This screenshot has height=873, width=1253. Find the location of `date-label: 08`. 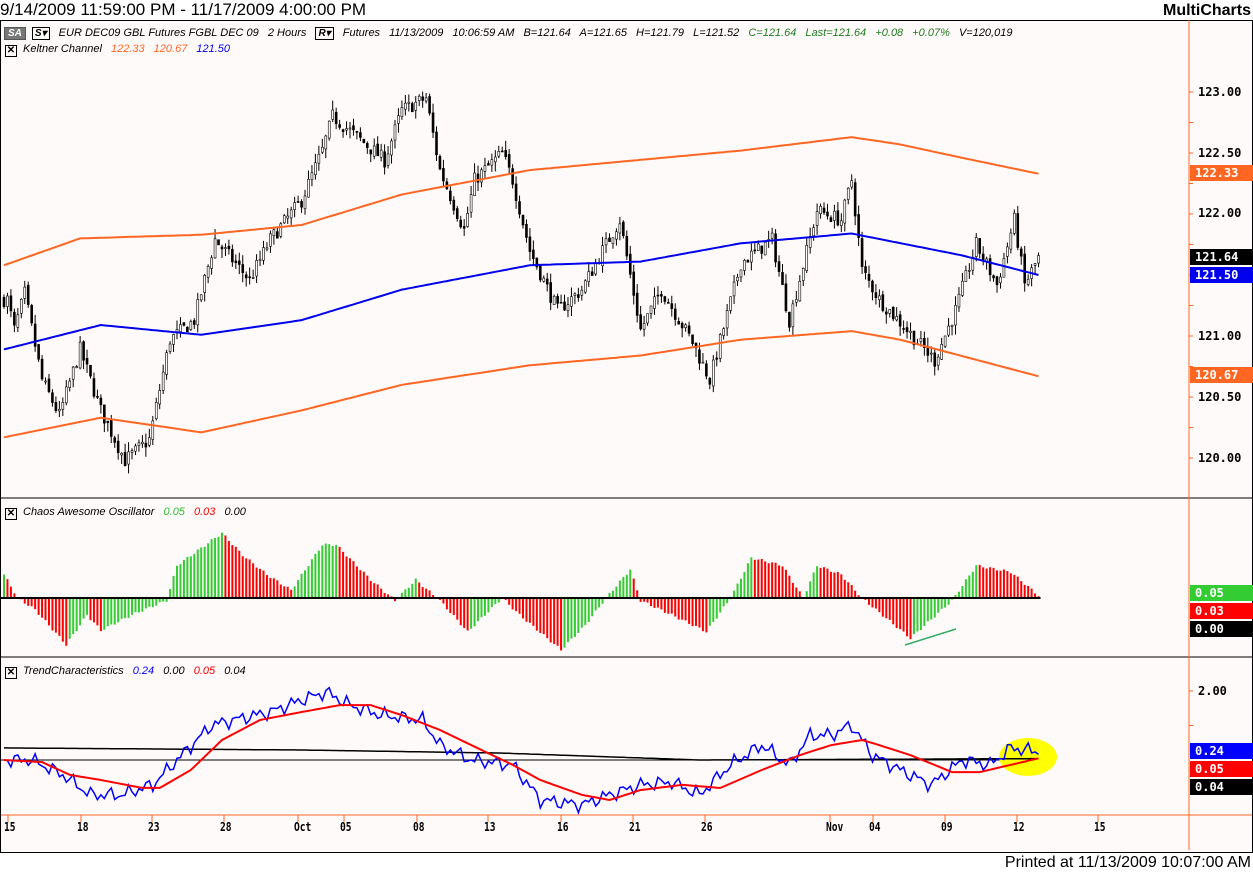

date-label: 08 is located at coordinates (419, 827).